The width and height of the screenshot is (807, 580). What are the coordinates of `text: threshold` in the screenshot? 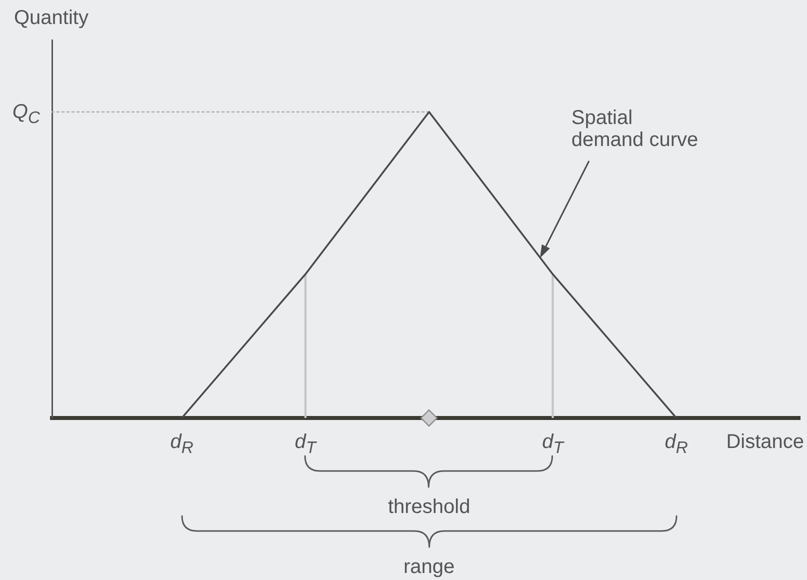 It's located at (429, 507).